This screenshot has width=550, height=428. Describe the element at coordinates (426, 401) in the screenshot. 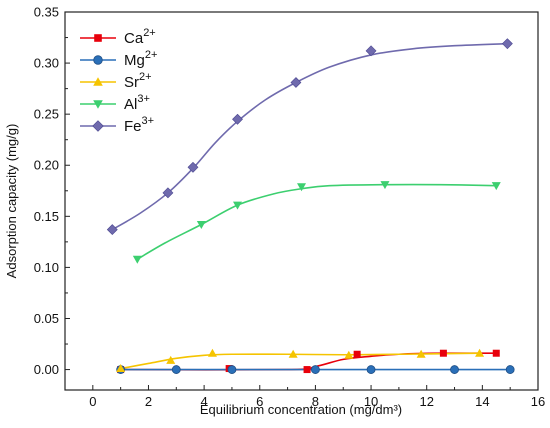

I see `x-tick-label: 12` at that location.